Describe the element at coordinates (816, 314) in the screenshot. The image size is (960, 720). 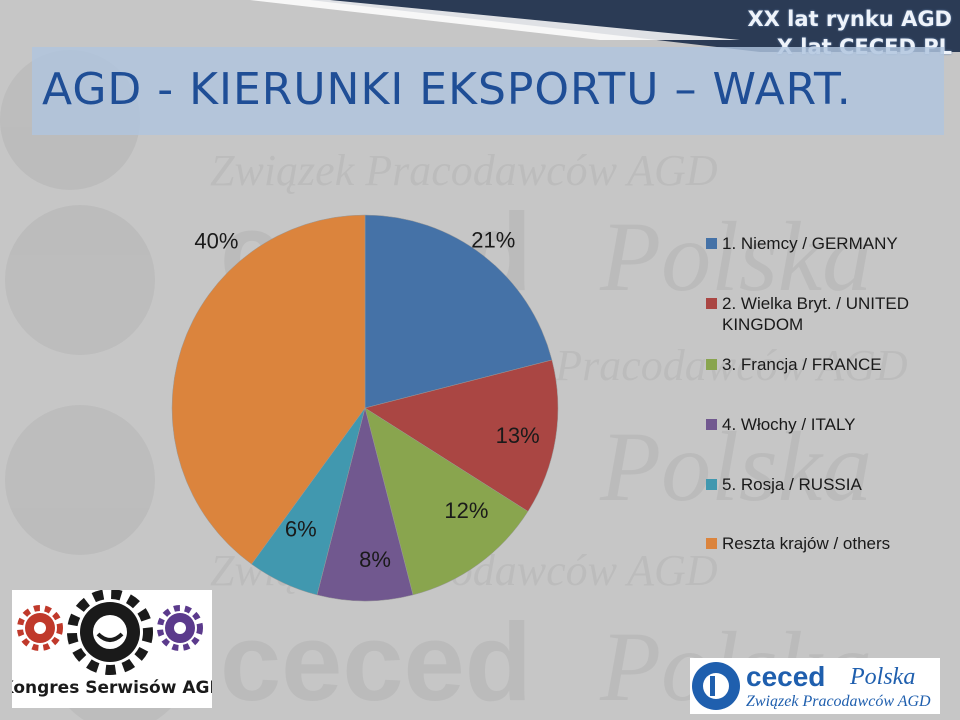
I see `legend-label: 2. Wielka Bryt. / UNITED KINGDOM` at that location.